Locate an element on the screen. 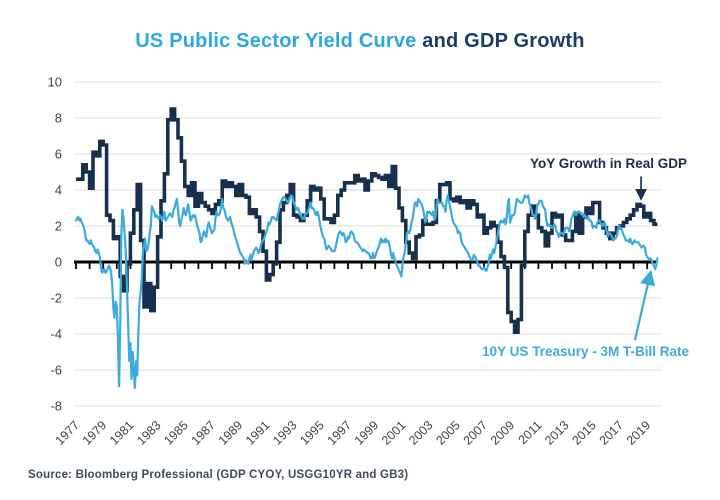 The image size is (720, 500). x-tick-label: 2017 is located at coordinates (612, 433).